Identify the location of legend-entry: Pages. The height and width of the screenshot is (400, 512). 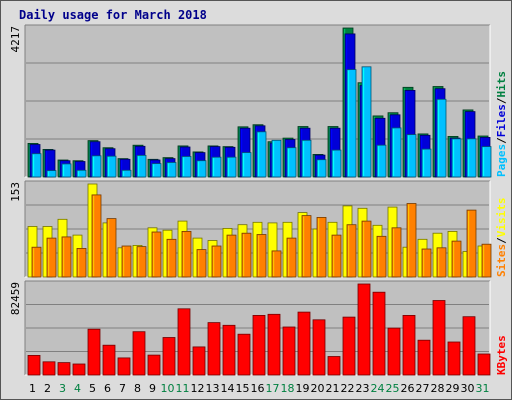
(501, 160).